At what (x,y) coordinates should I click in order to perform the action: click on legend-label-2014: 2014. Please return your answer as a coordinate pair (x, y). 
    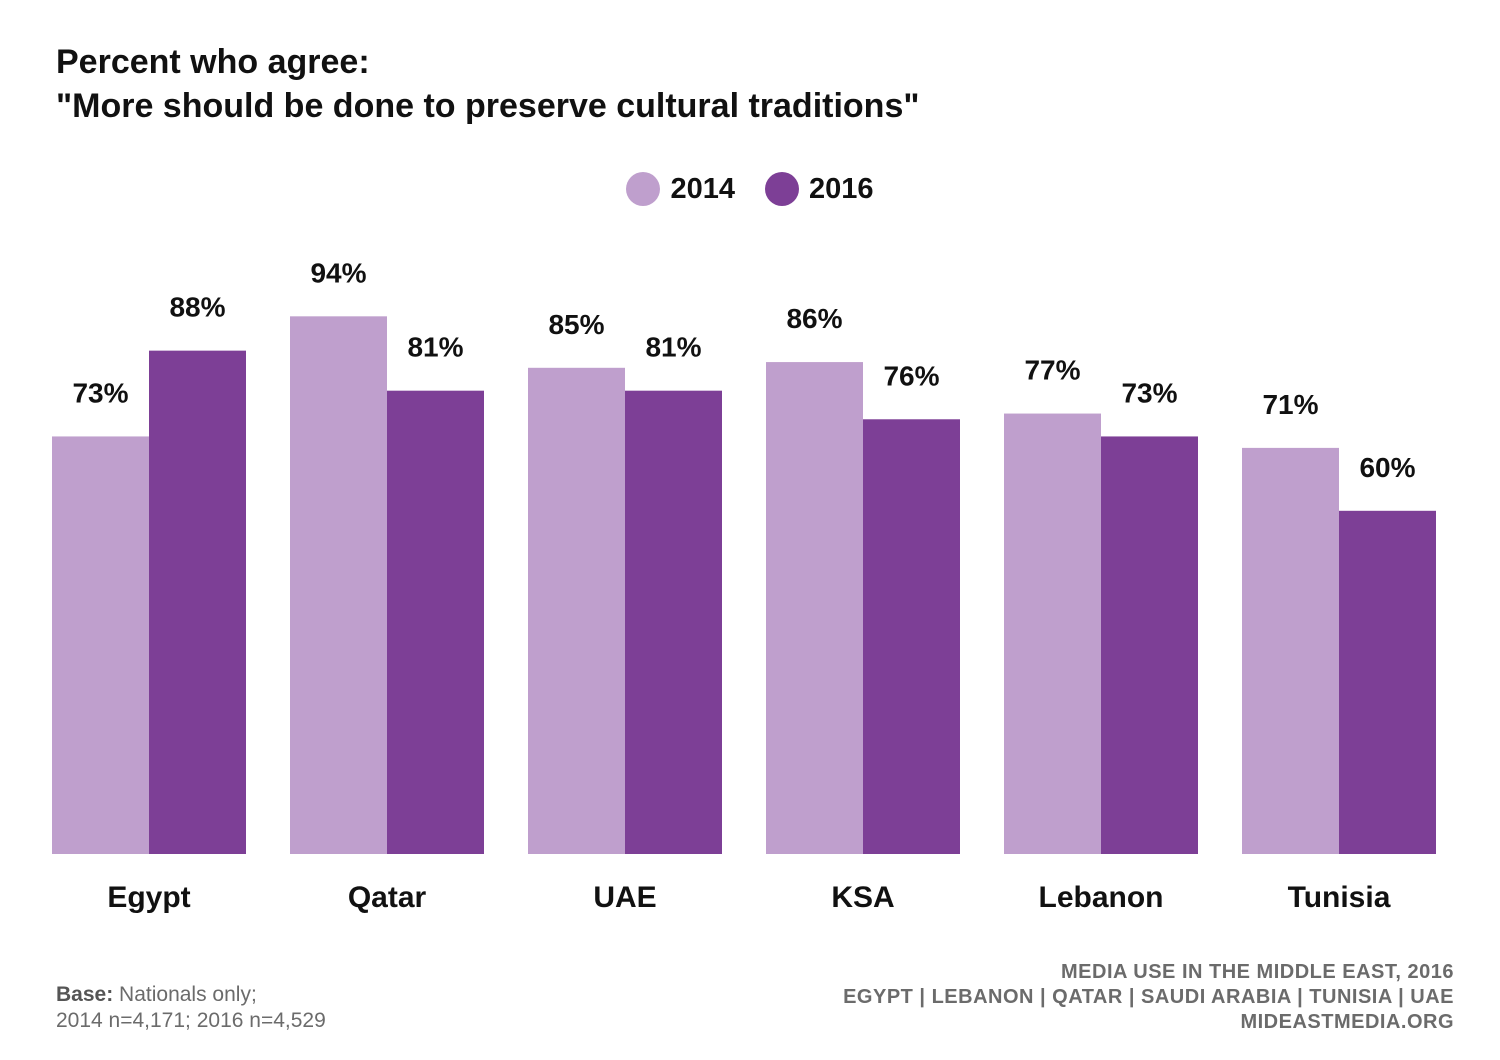
    Looking at the image, I should click on (702, 188).